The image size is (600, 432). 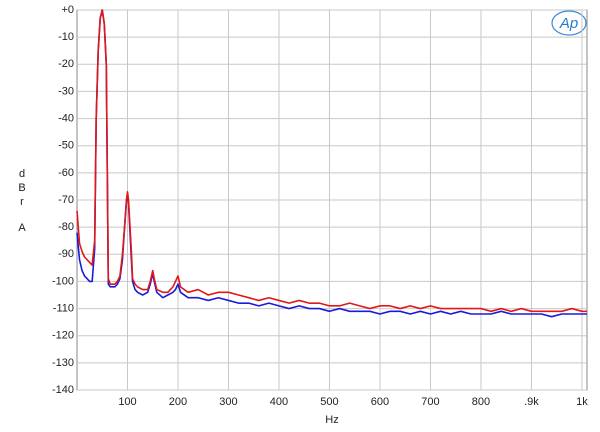 What do you see at coordinates (531, 402) in the screenshot?
I see `x-tick-label: .9k` at bounding box center [531, 402].